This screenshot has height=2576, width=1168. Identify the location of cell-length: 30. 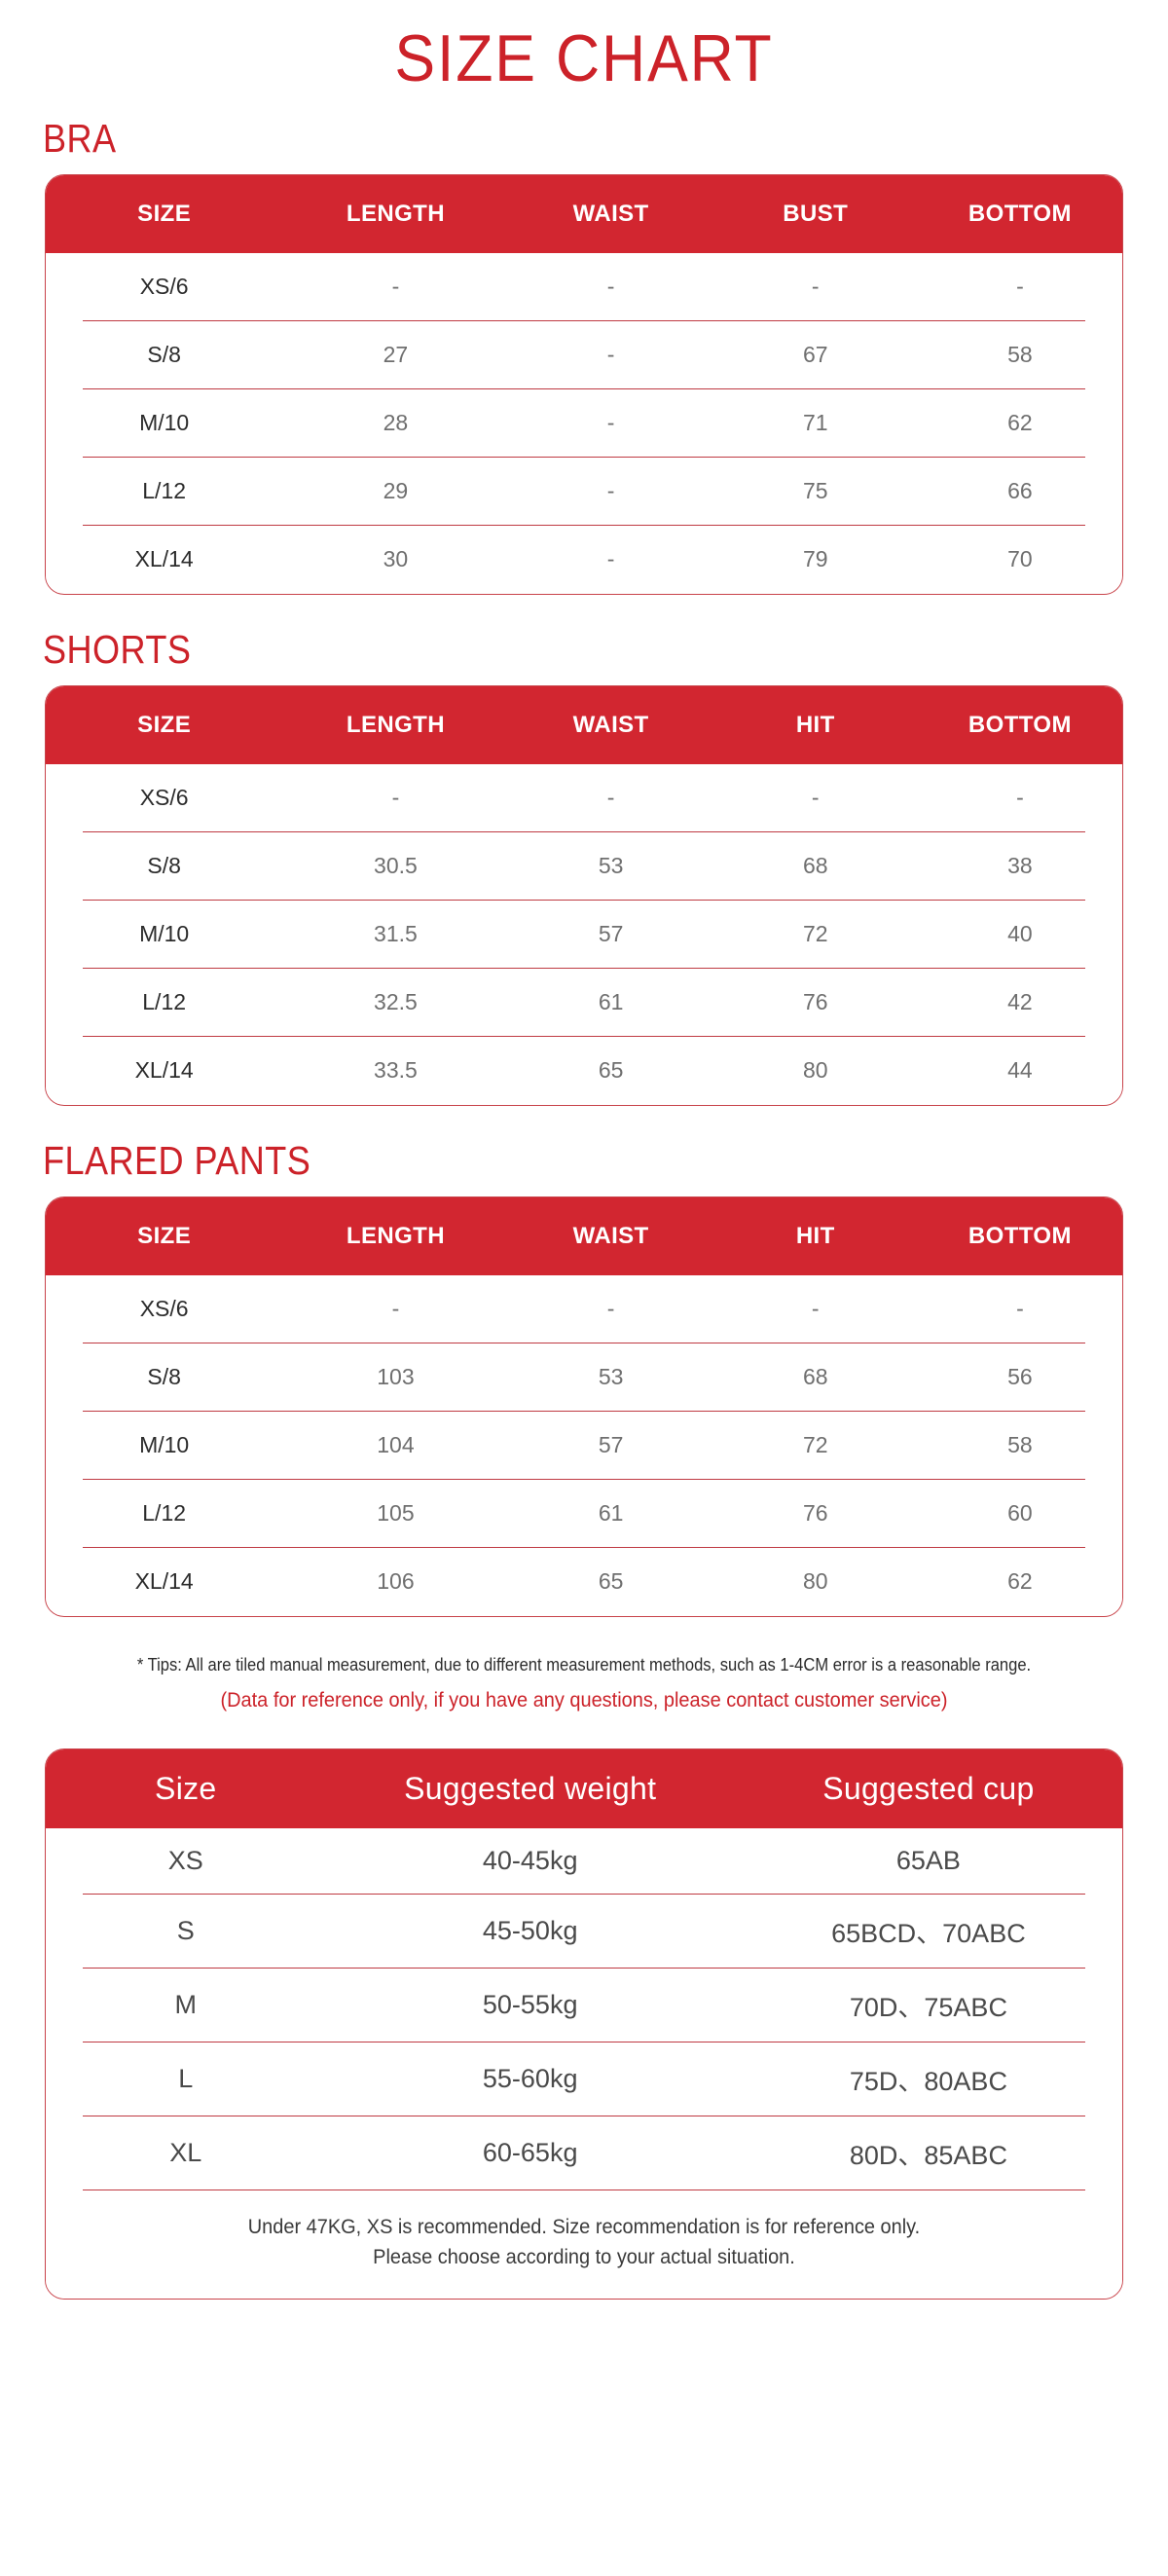
(396, 559).